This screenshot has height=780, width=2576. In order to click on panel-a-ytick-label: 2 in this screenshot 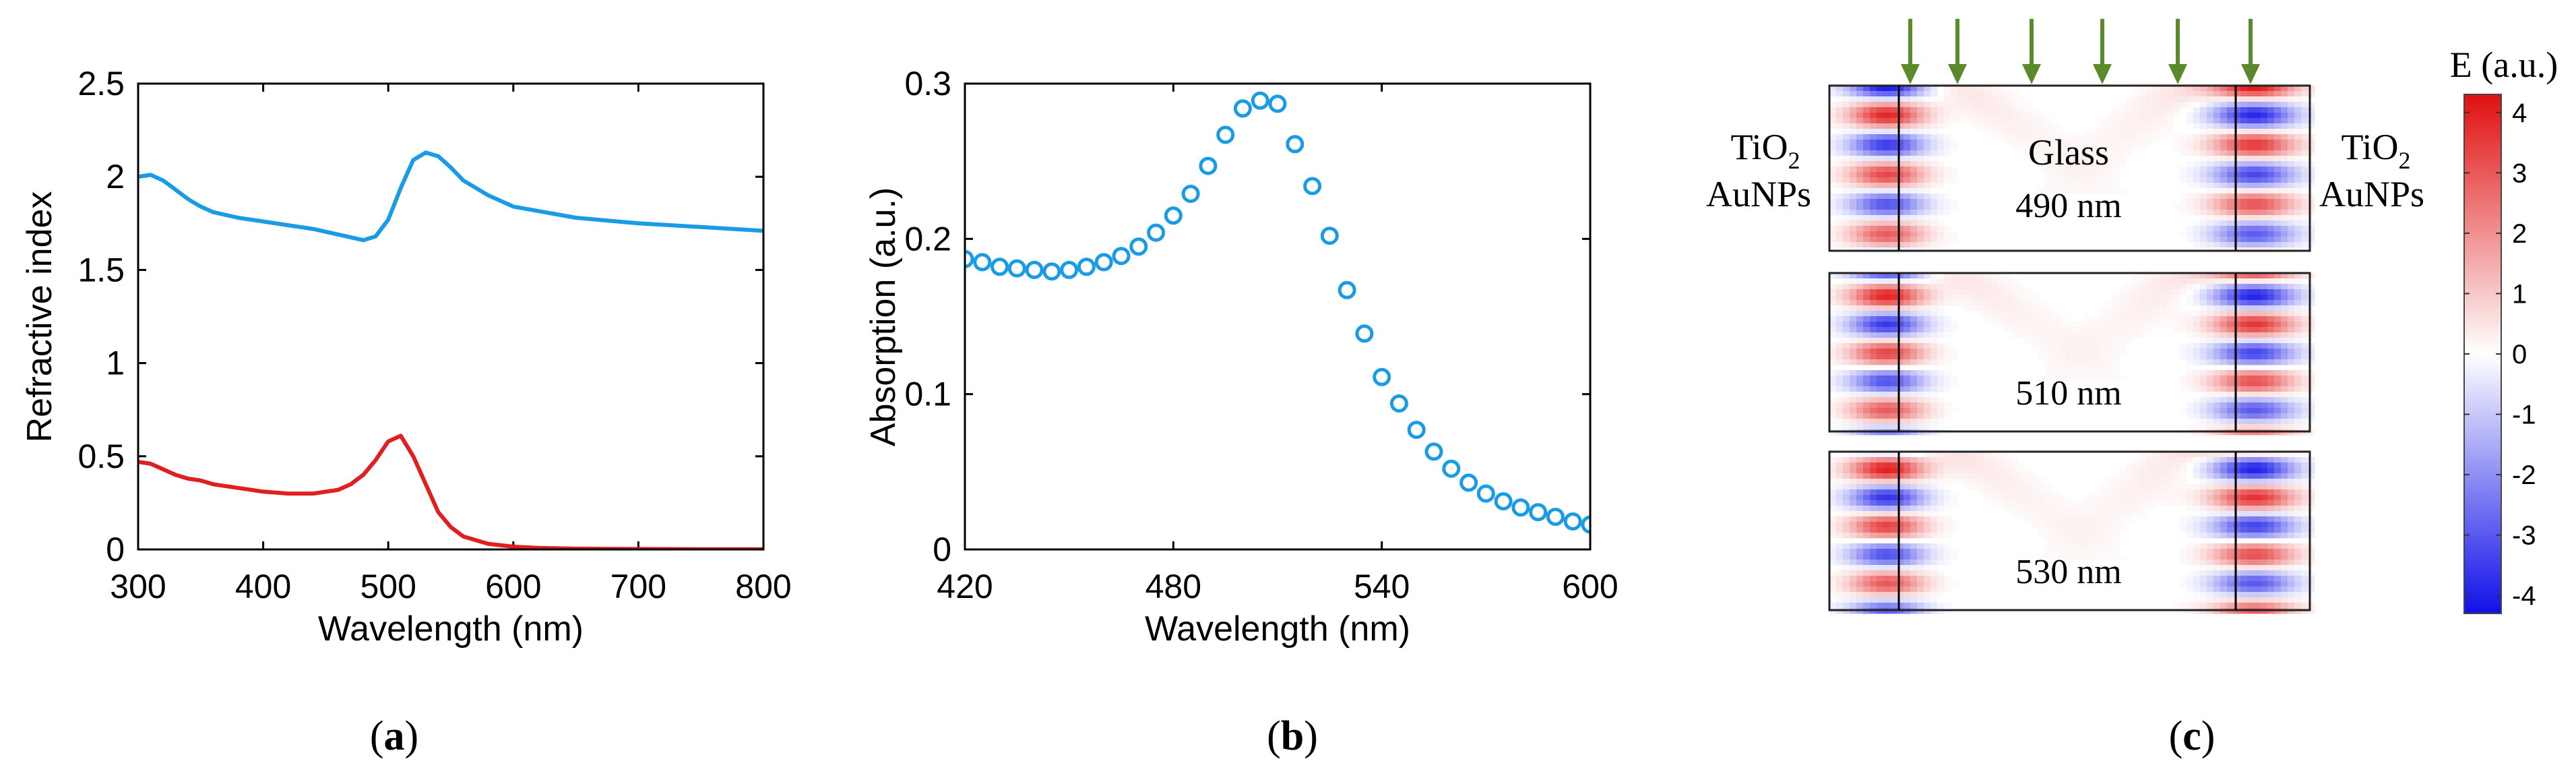, I will do `click(115, 177)`.